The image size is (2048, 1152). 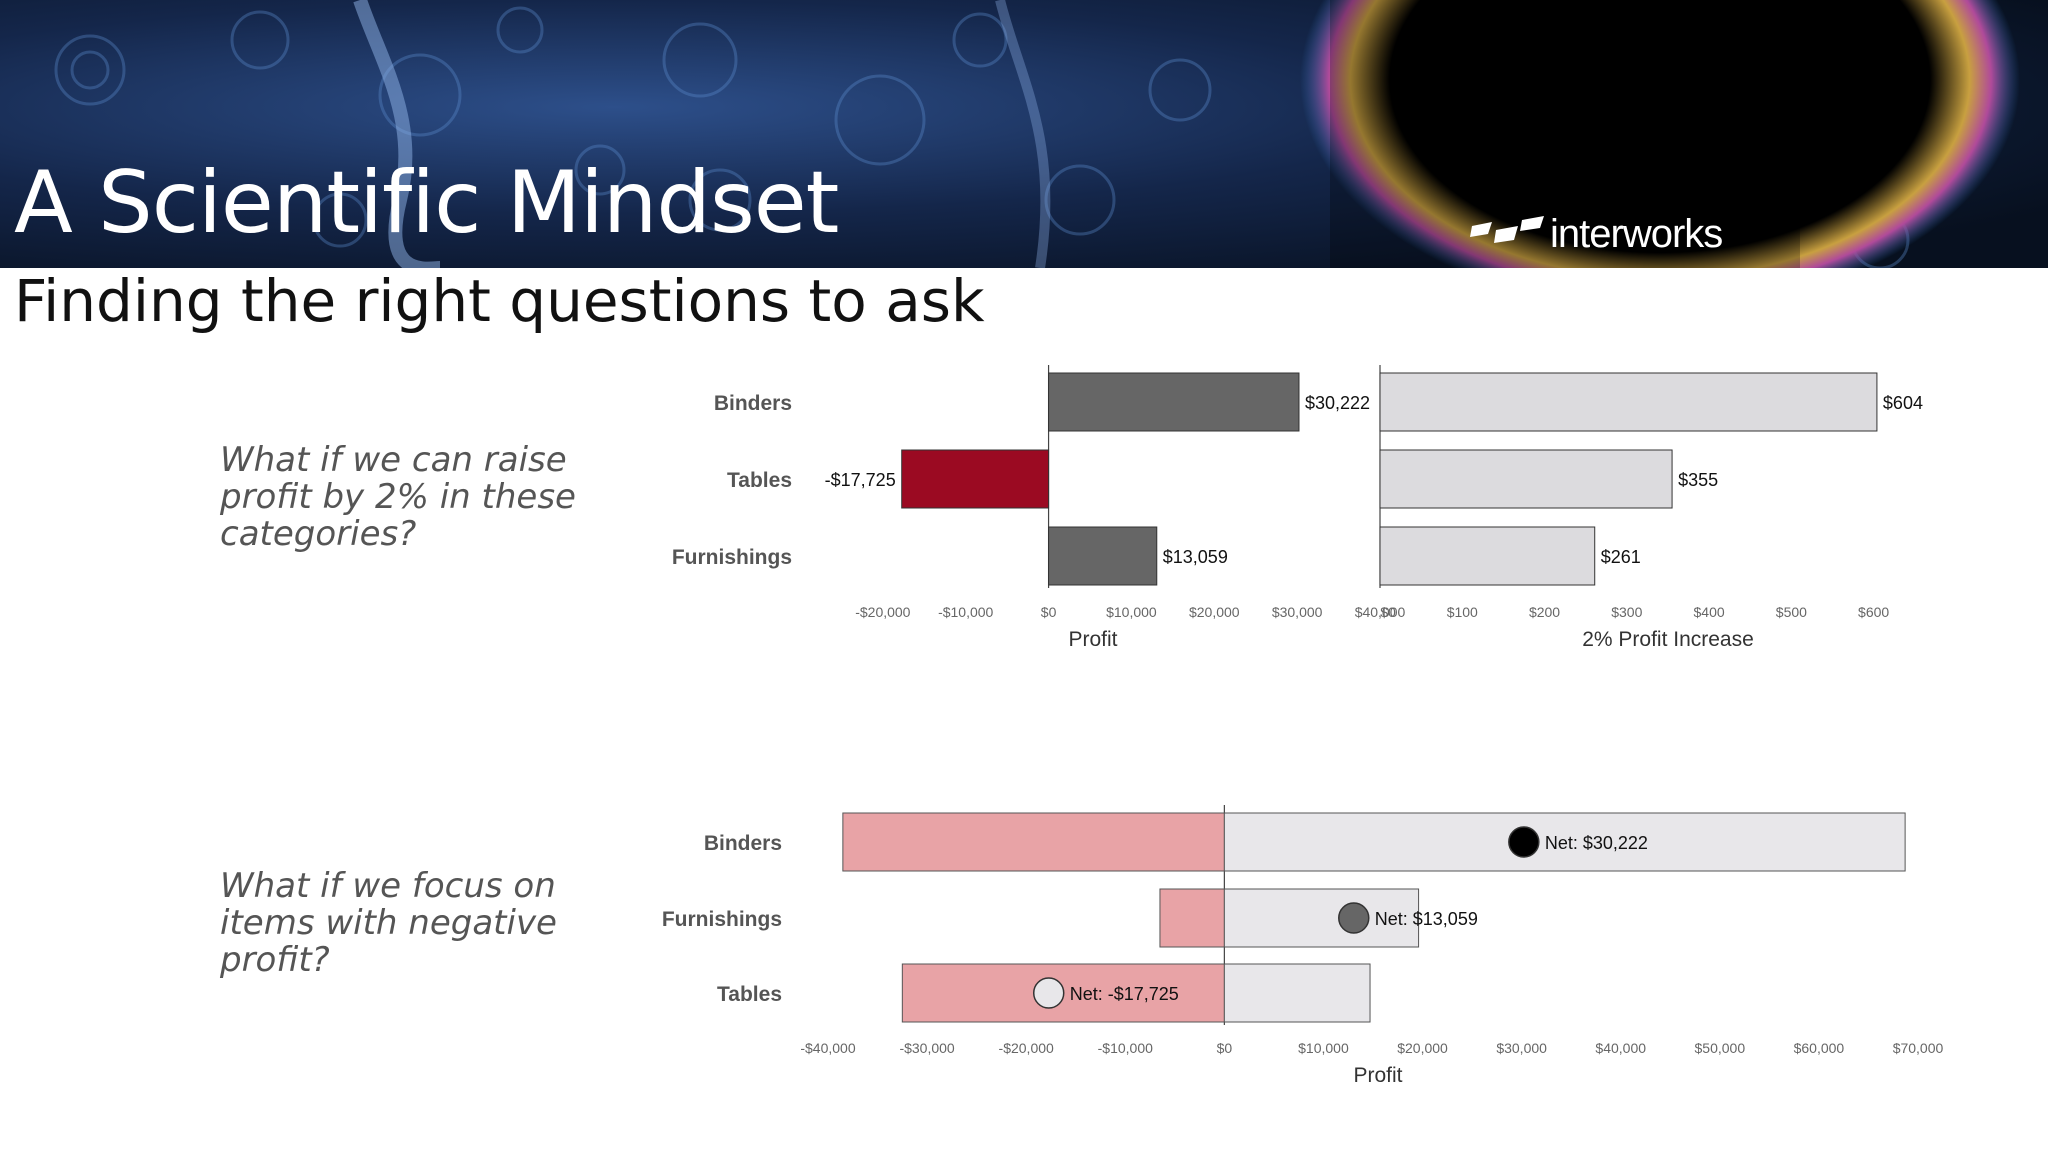 What do you see at coordinates (1621, 557) in the screenshot?
I see `chart2-data-label: $261` at bounding box center [1621, 557].